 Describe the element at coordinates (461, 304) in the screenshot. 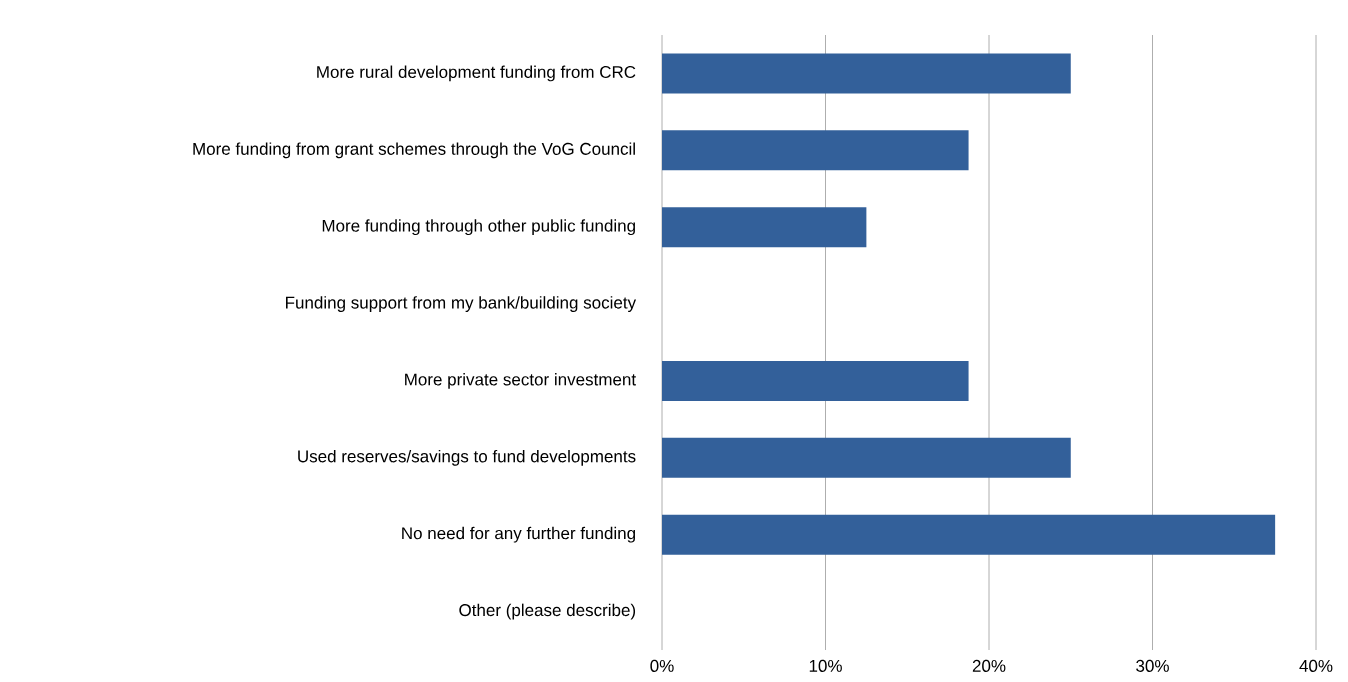

I see `y-tick-label: Funding support from my bank/building society` at that location.